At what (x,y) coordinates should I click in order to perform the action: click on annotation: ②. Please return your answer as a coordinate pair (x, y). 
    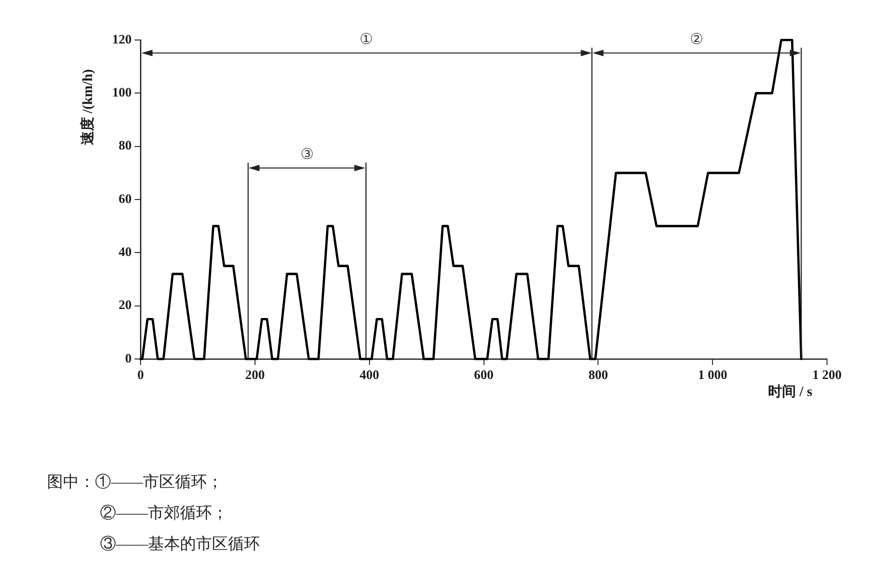
    Looking at the image, I should click on (697, 39).